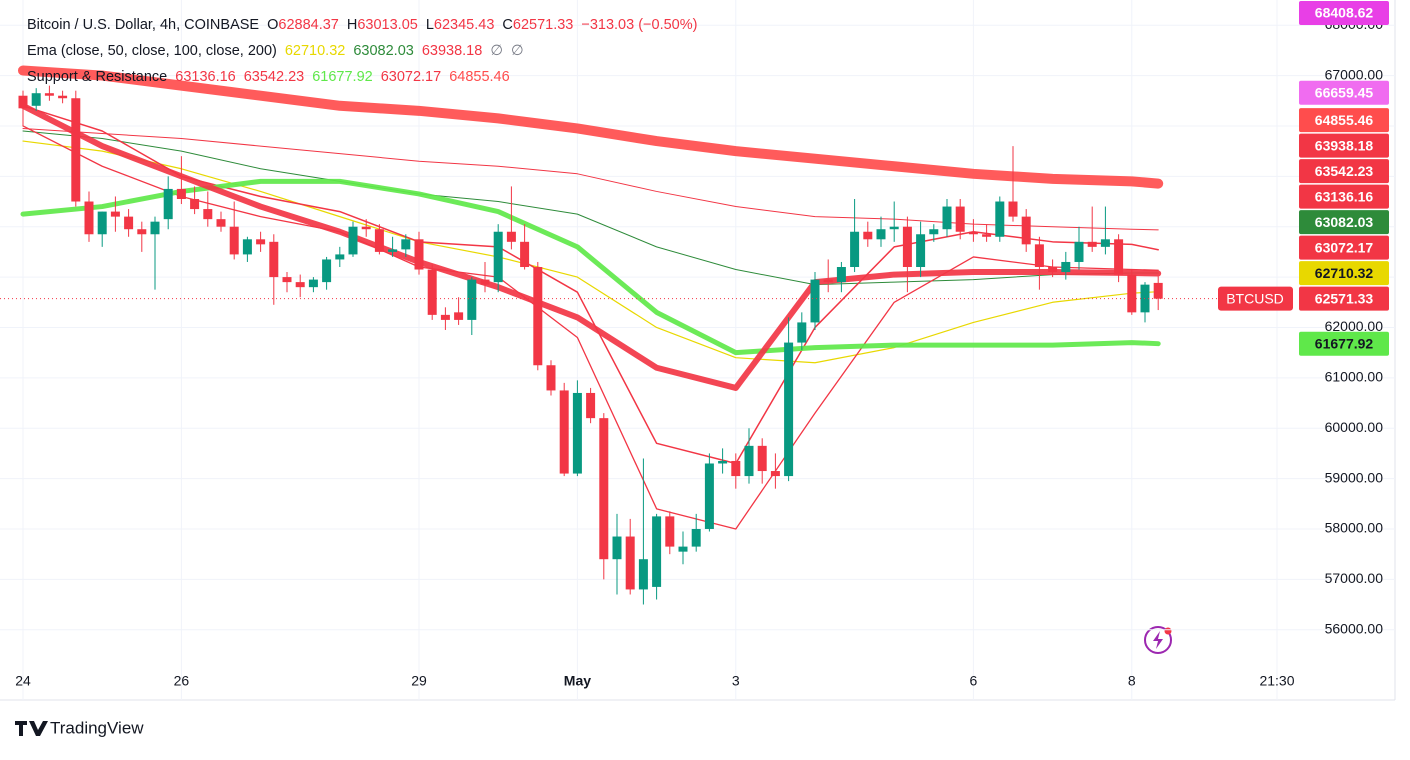 The image size is (1410, 760). What do you see at coordinates (1344, 273) in the screenshot?
I see `price-tag-label: 62710.32` at bounding box center [1344, 273].